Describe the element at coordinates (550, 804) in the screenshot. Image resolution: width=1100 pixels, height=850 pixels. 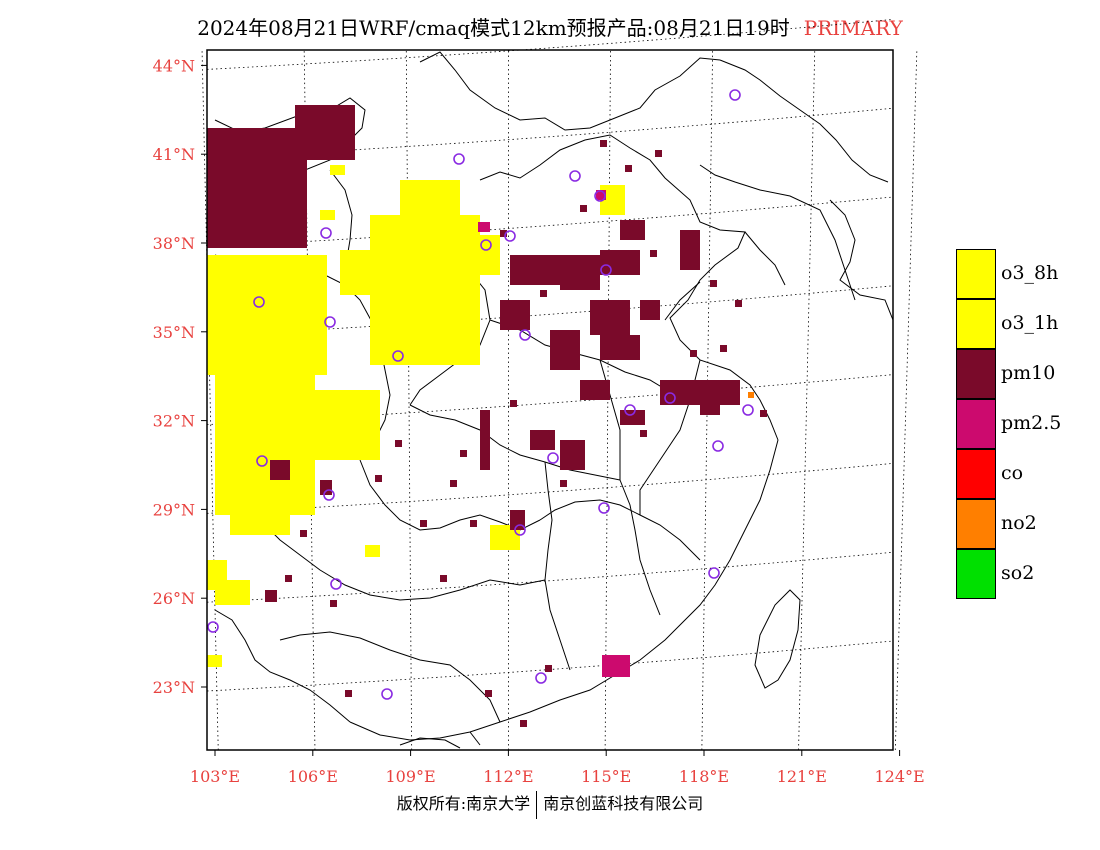
I see `footer: 版权所有:南京大学 南京创蓝科技有限公司` at that location.